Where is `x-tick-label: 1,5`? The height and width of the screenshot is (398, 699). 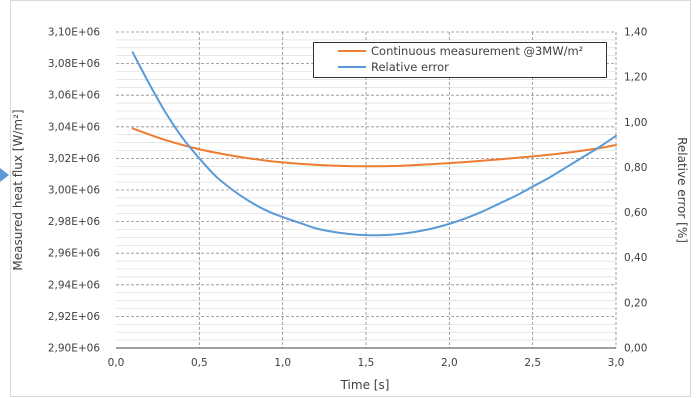 x-tick-label: 1,5 is located at coordinates (366, 363).